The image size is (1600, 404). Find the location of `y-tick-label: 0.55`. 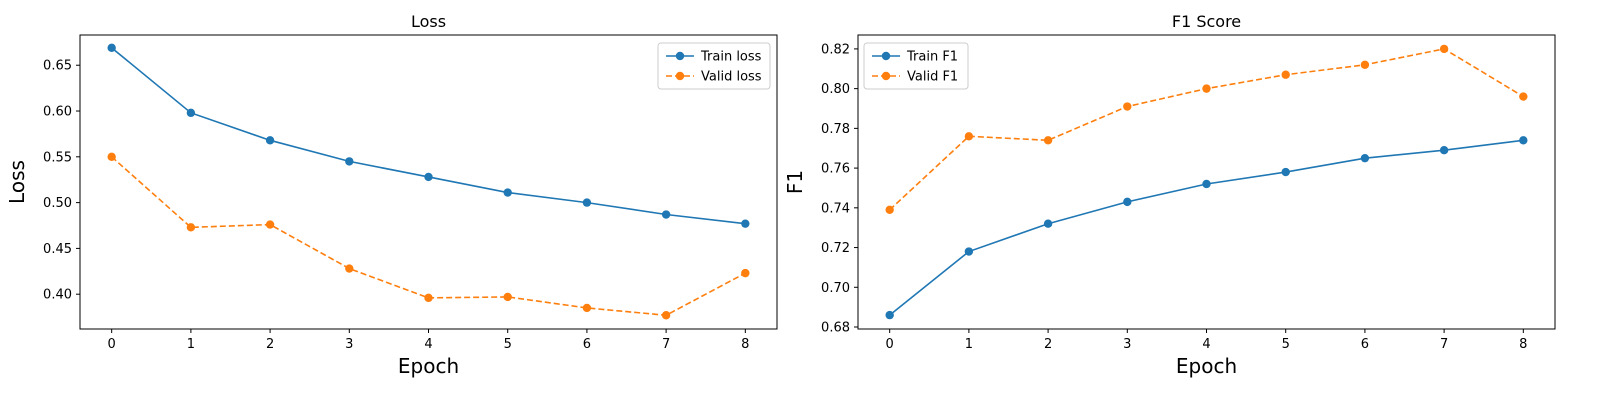

y-tick-label: 0.55 is located at coordinates (57, 157).